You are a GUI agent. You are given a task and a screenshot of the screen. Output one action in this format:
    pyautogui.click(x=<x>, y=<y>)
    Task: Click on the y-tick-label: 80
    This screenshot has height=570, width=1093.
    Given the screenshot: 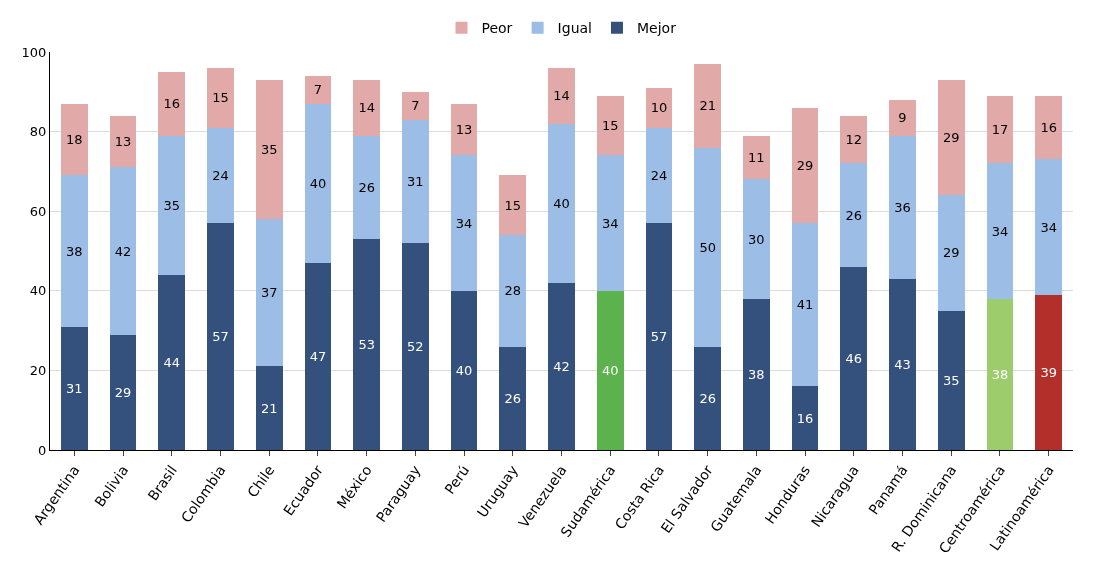 What is the action you would take?
    pyautogui.click(x=38, y=132)
    